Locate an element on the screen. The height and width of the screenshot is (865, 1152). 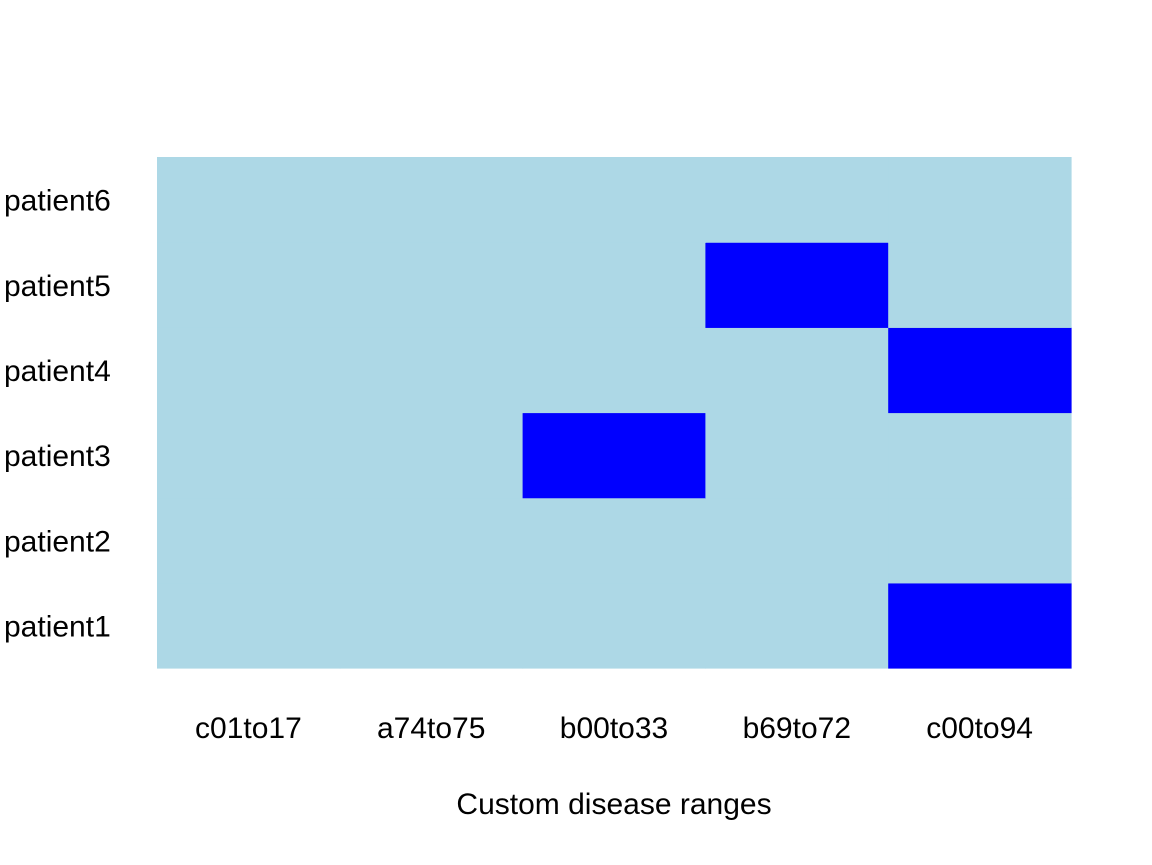
heatmap-cell-patient3-b69to72 is located at coordinates (797, 455).